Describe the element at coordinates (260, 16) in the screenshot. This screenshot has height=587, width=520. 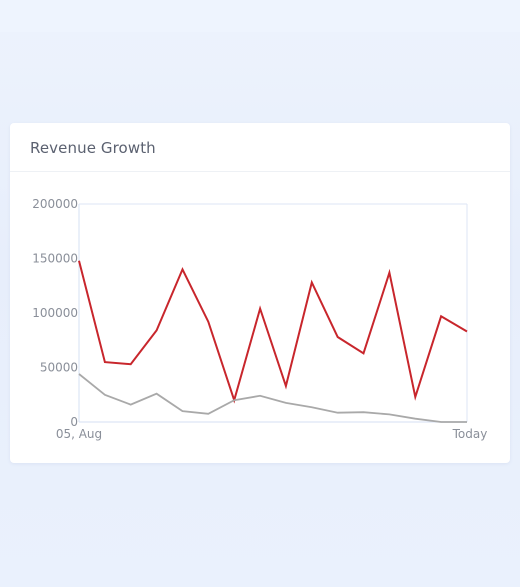
I see `top-band` at that location.